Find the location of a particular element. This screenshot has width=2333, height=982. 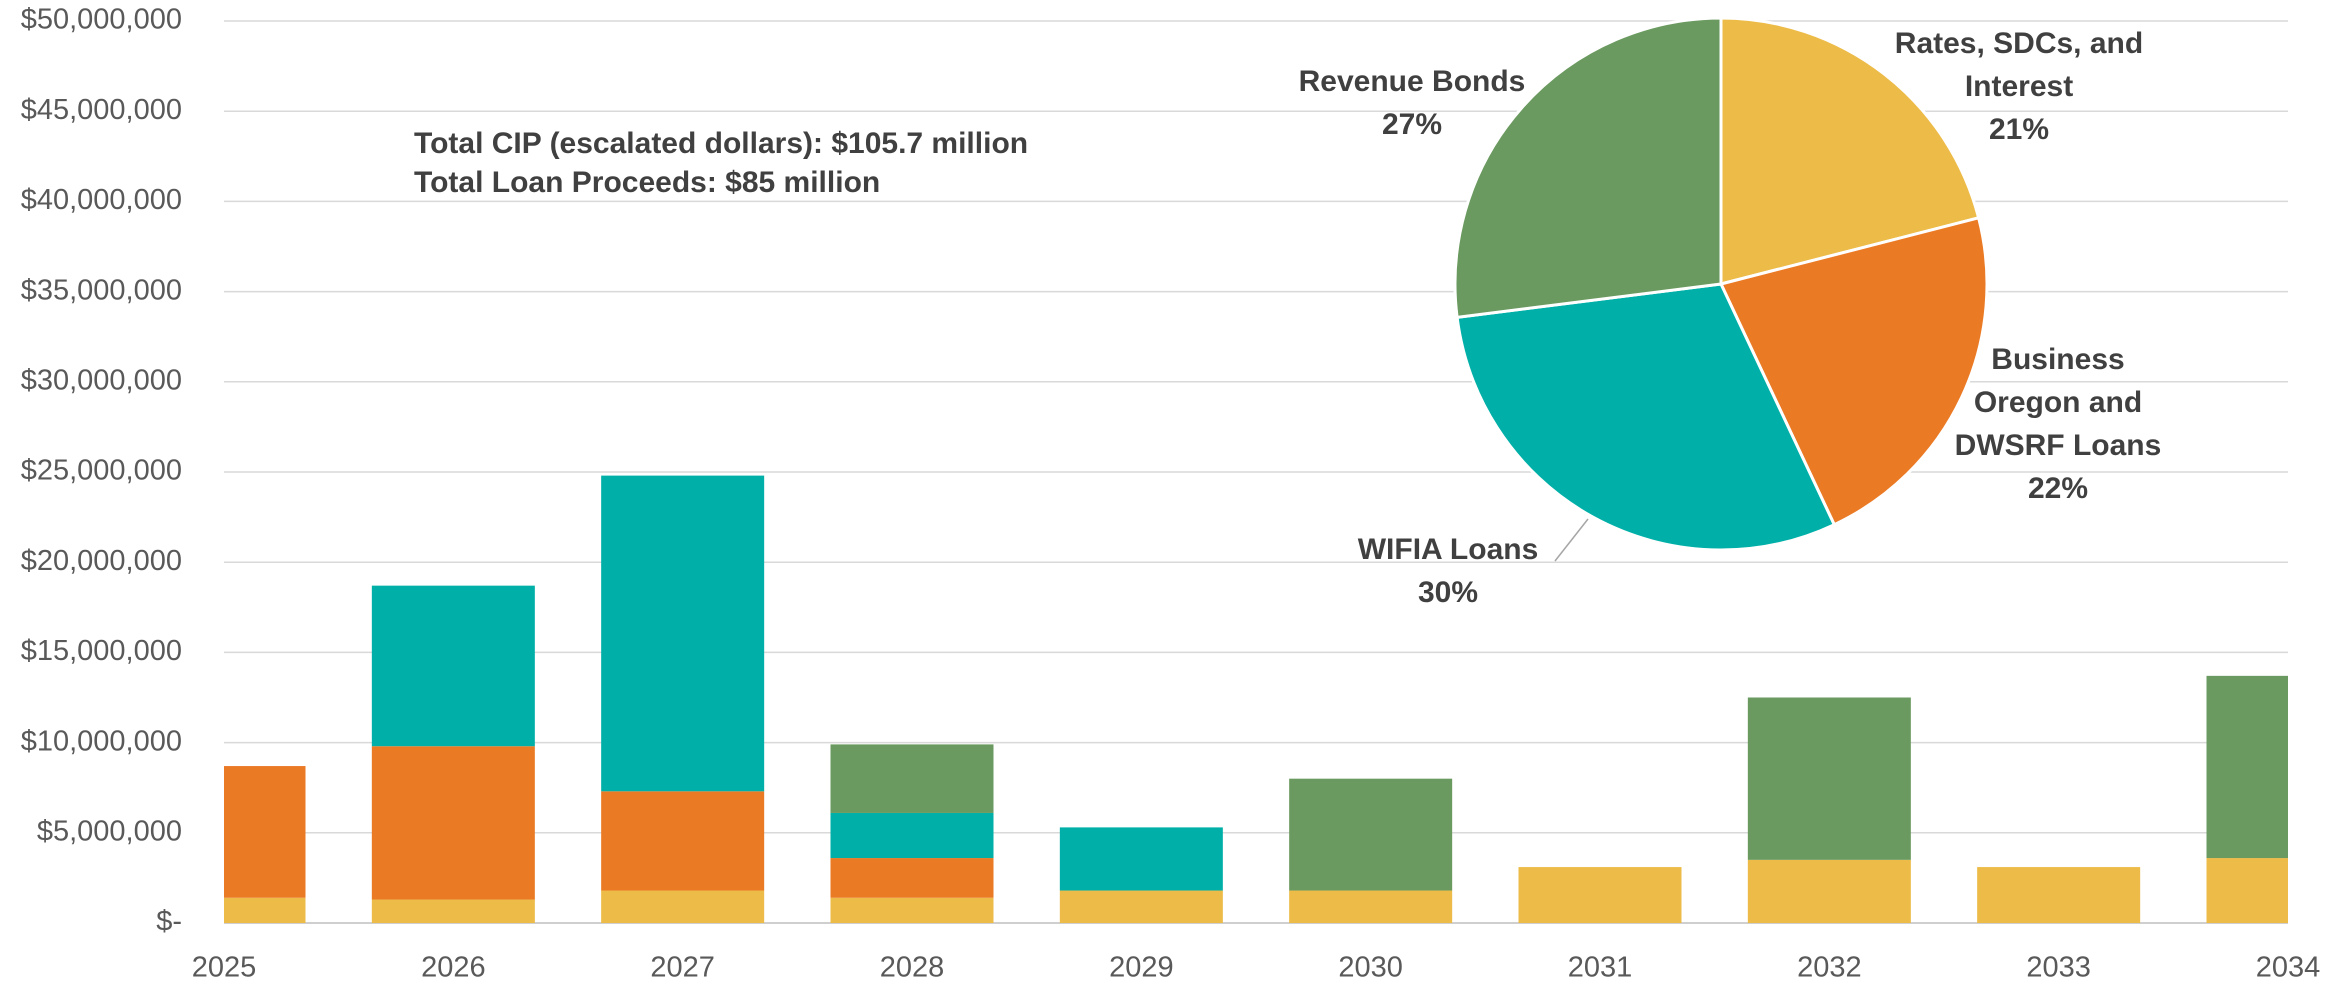

pie-label-value: 21% is located at coordinates (2019, 129).